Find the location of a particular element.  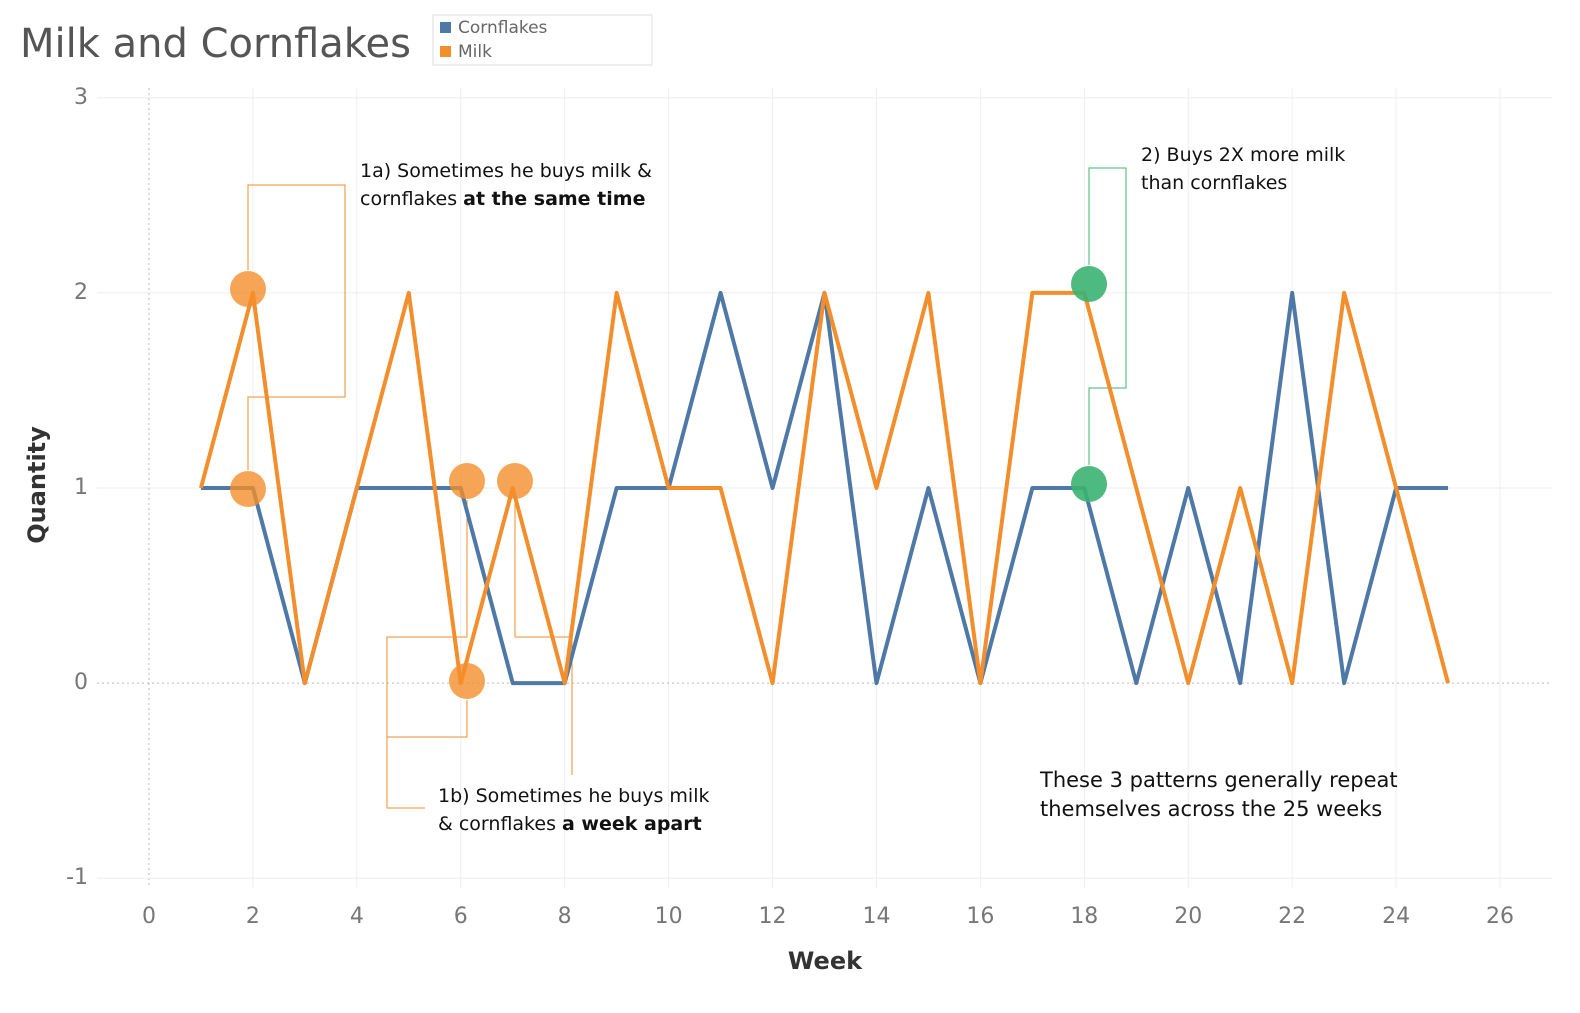

legend-label: Milk is located at coordinates (475, 52).